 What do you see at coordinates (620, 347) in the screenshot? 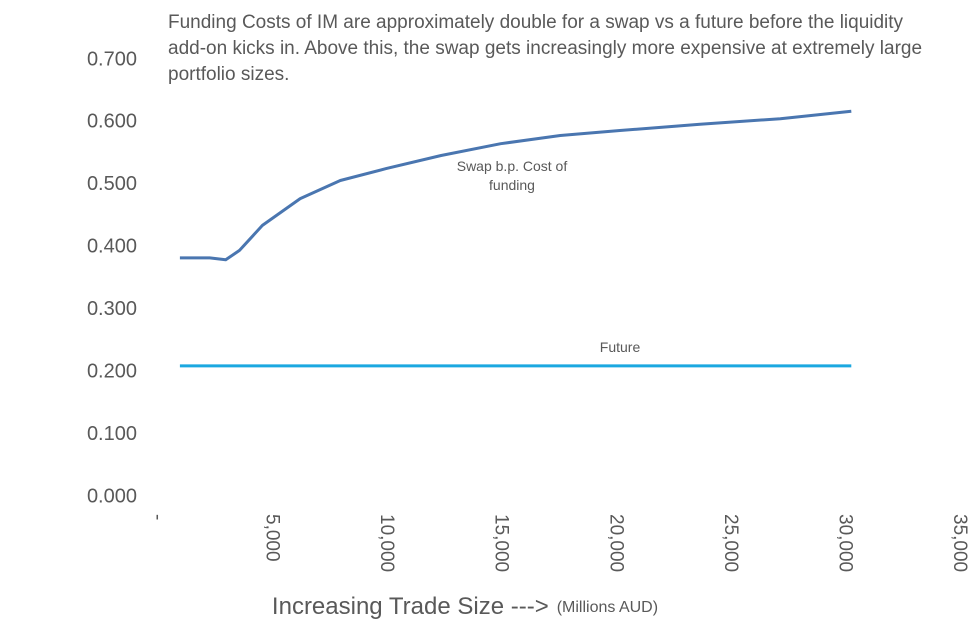
I see `series-label: Future` at bounding box center [620, 347].